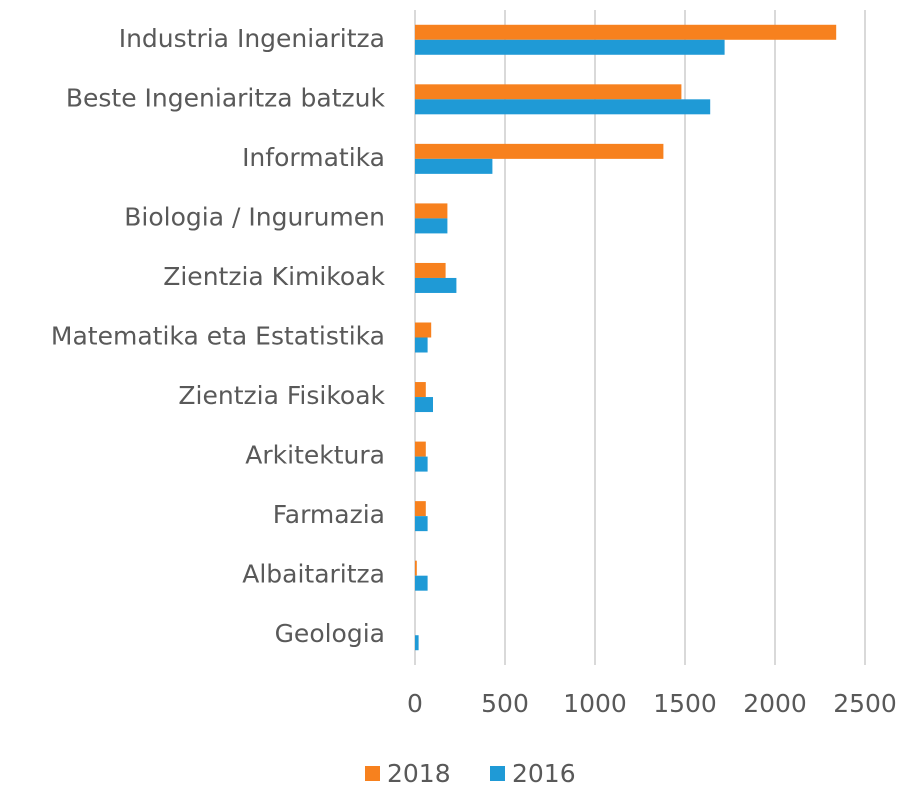 Image resolution: width=921 pixels, height=788 pixels. What do you see at coordinates (281, 395) in the screenshot?
I see `y-tick-label: Zientzia Fisikoak` at bounding box center [281, 395].